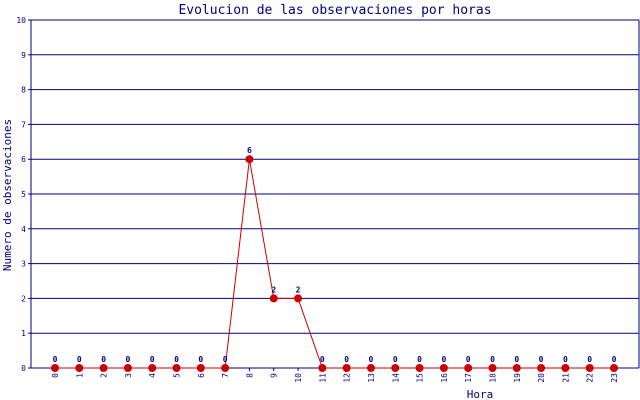 This screenshot has width=640, height=400. I want to click on x-tick-label: 13, so click(371, 378).